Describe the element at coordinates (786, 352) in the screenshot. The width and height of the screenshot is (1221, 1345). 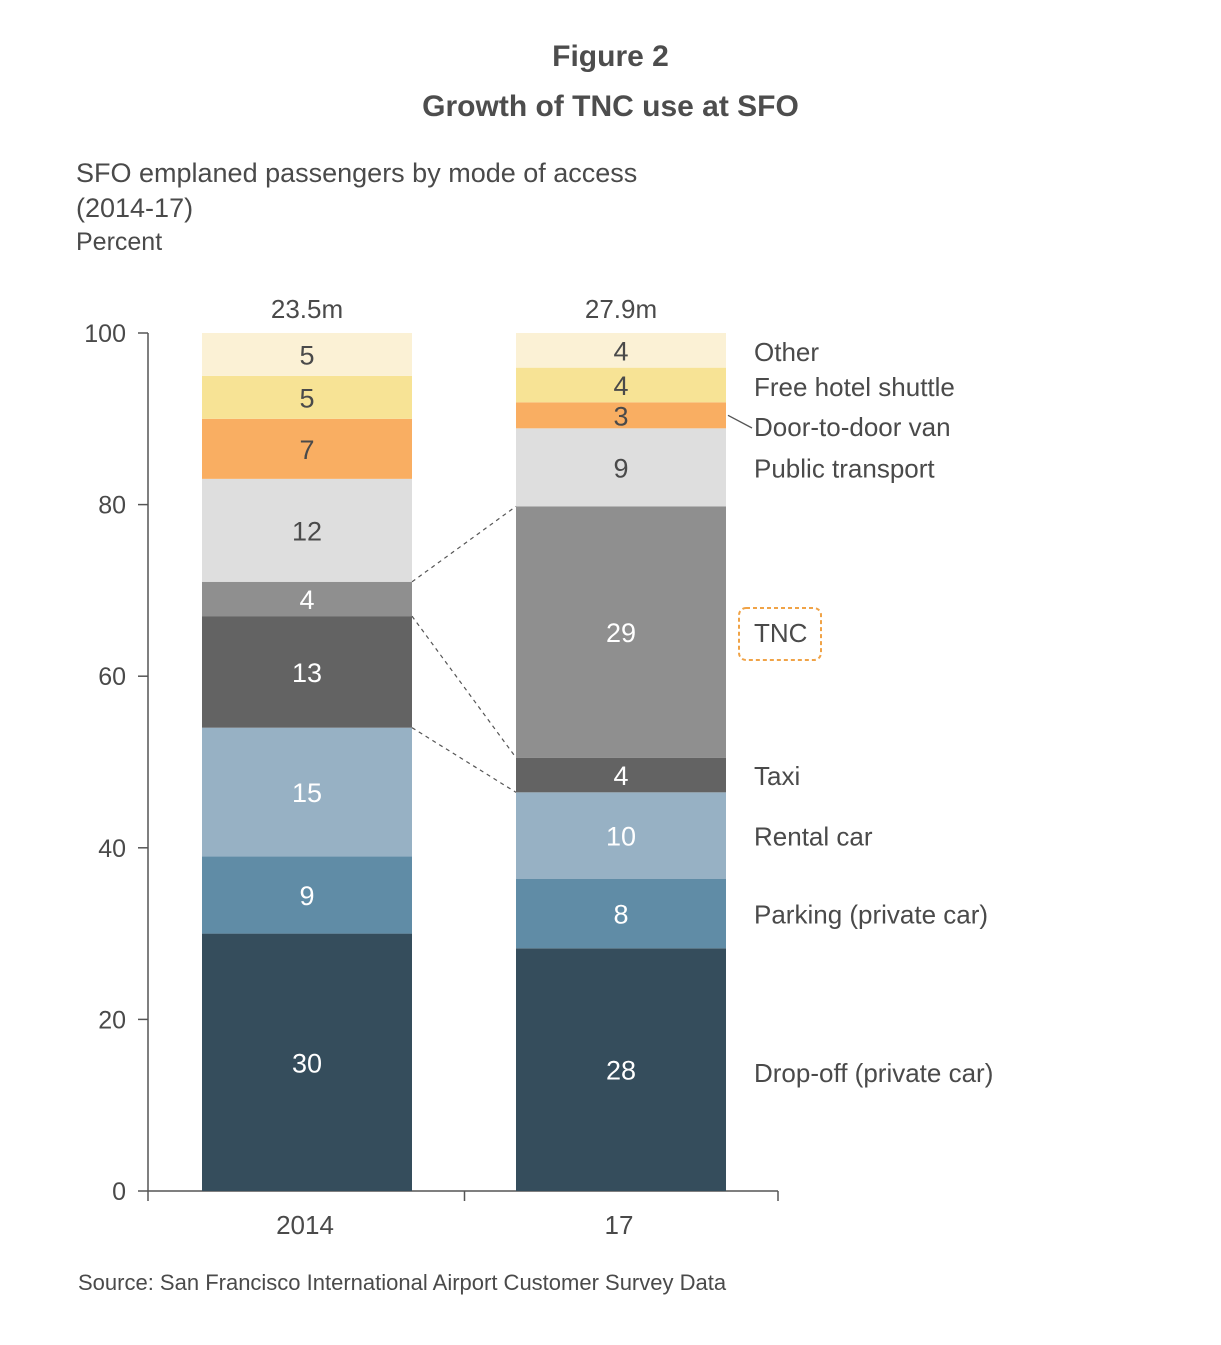
I see `legend-label: Other` at that location.